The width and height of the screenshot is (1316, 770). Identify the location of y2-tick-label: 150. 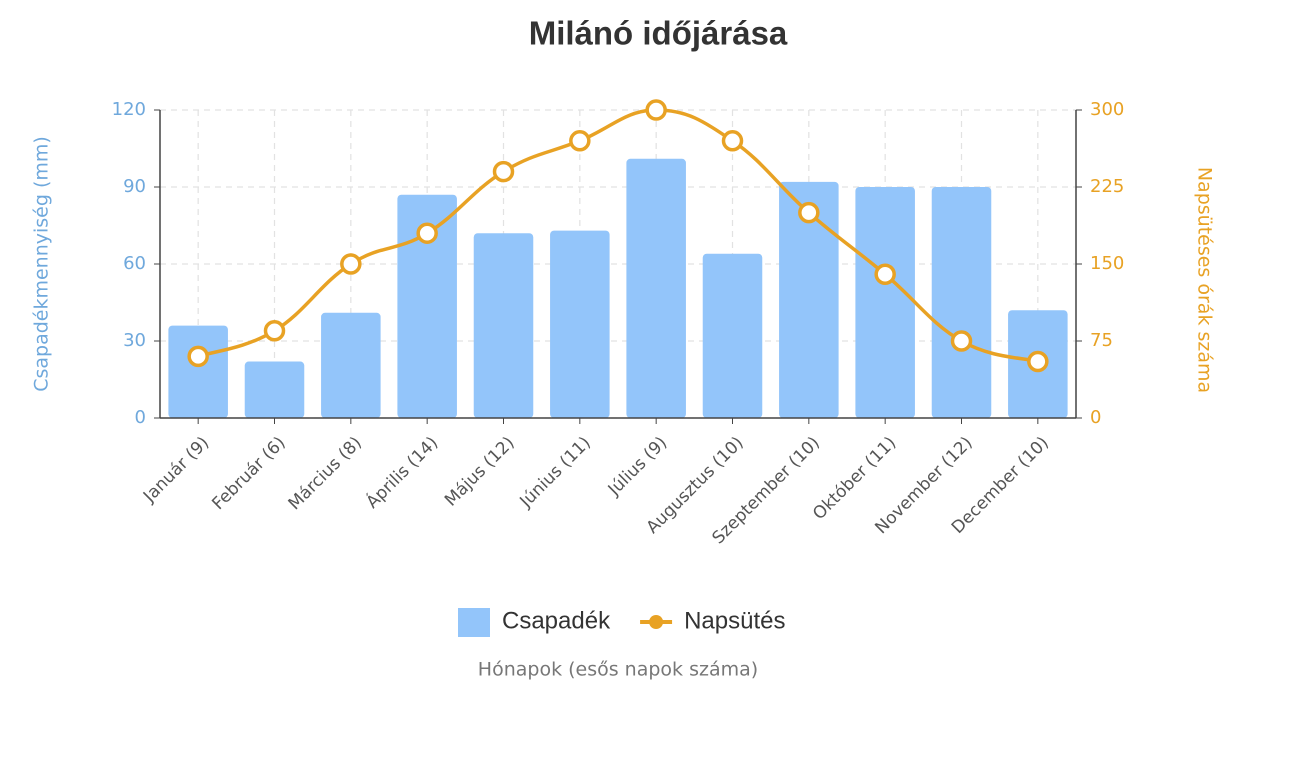
(1107, 263).